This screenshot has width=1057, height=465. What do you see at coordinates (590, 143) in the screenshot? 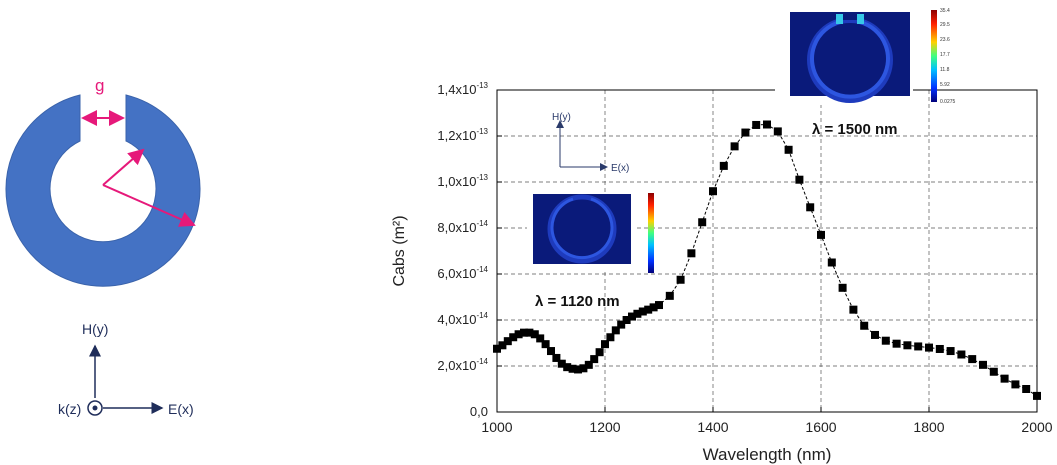
I see `inset-axes: H(y) E(x)` at bounding box center [590, 143].